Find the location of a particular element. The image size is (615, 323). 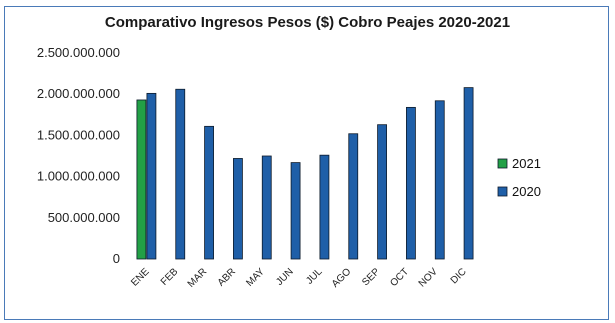

x-tick-label: NOV is located at coordinates (428, 277).